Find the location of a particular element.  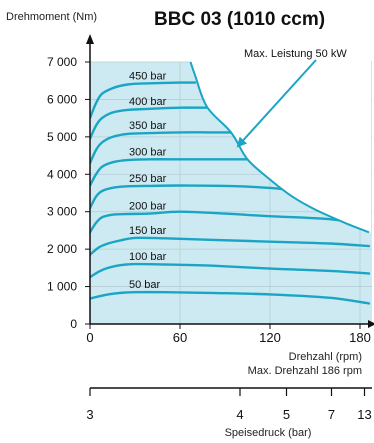

y-tick-label: 2 000 is located at coordinates (62, 249).